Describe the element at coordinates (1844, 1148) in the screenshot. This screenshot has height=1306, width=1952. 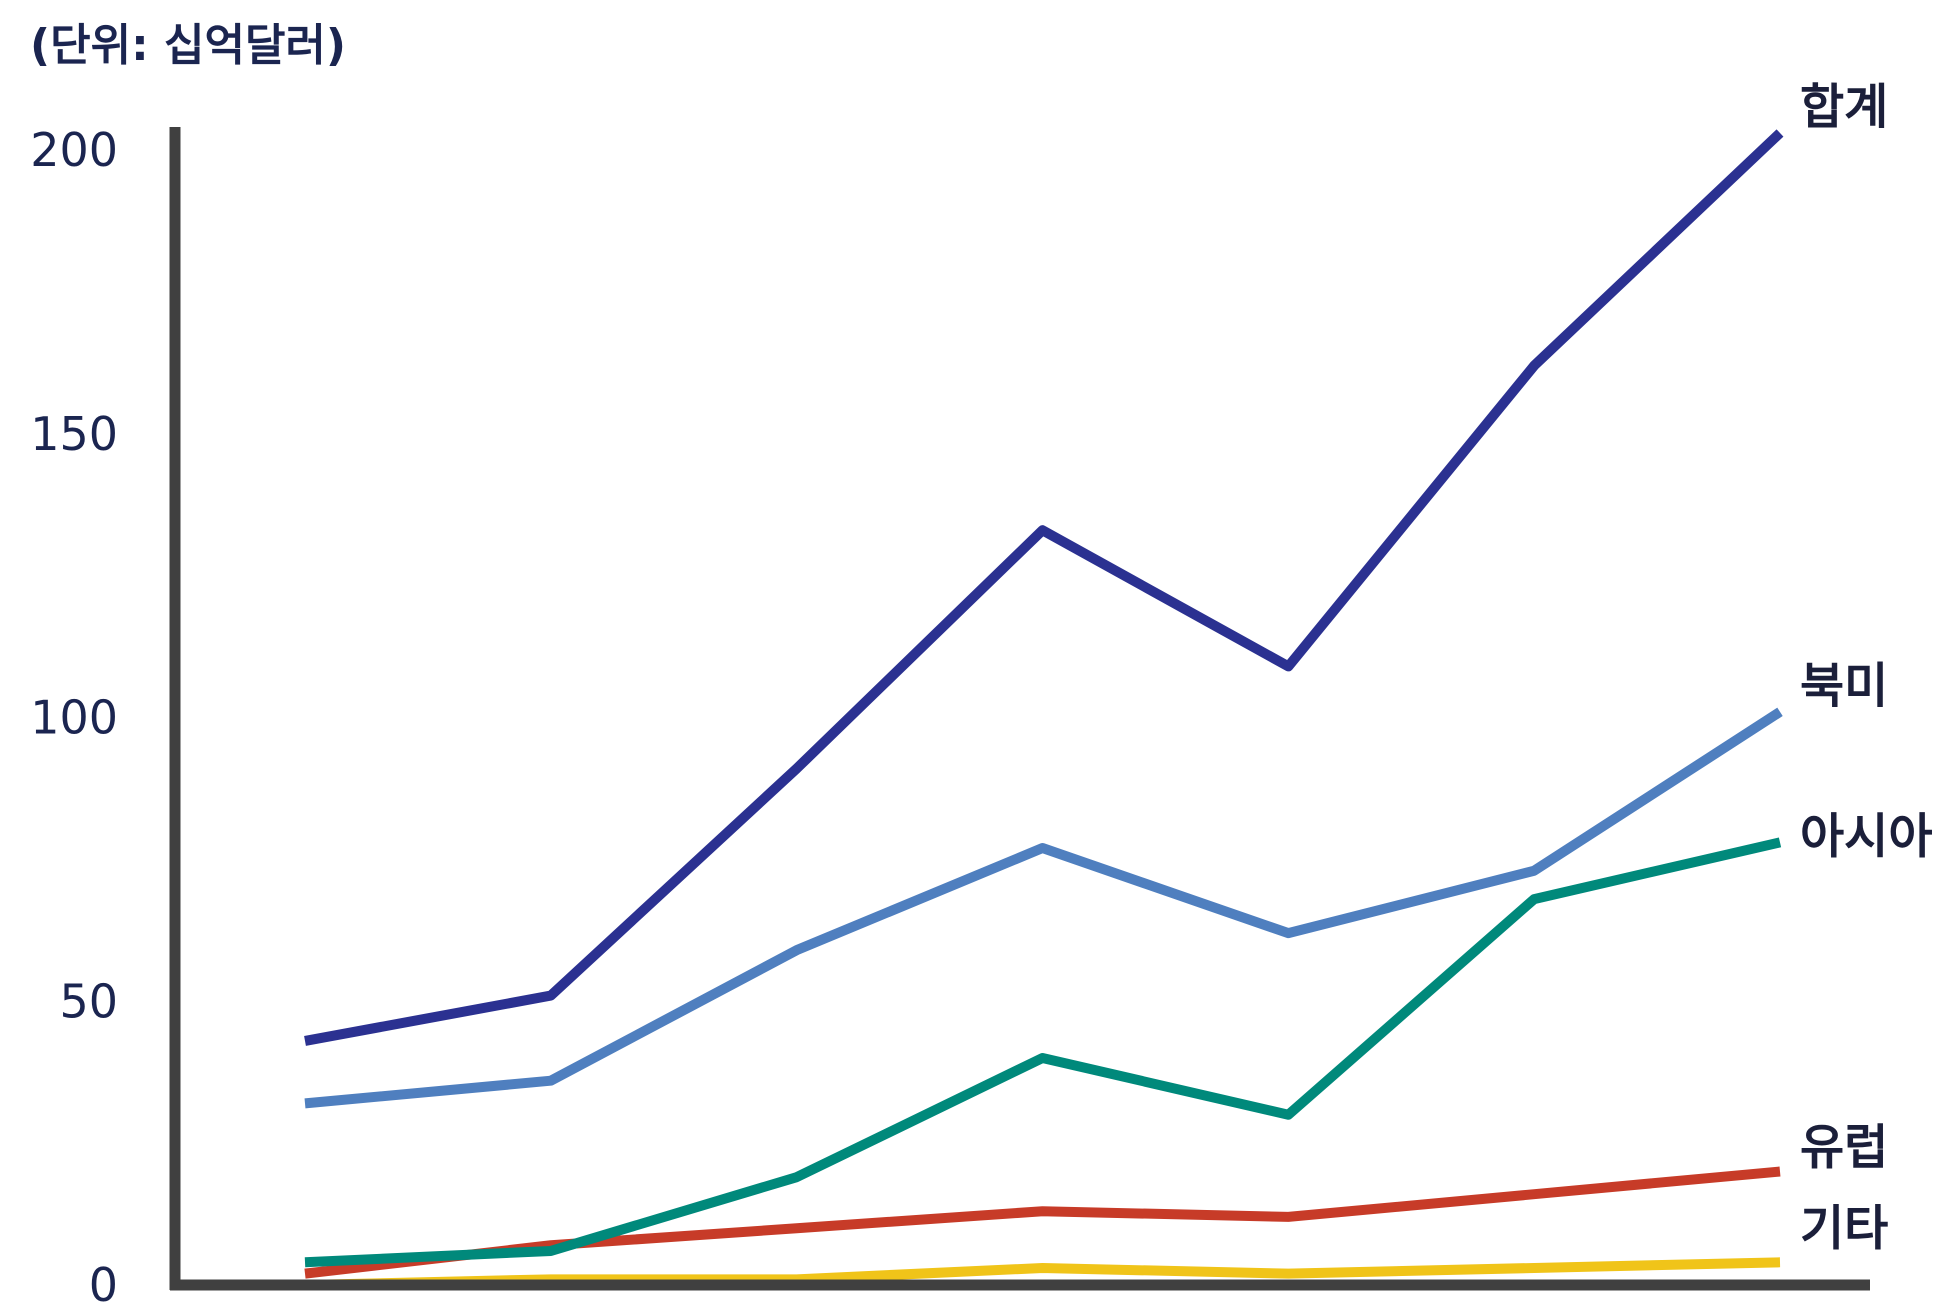
I see `series-label-4: 유럽` at that location.